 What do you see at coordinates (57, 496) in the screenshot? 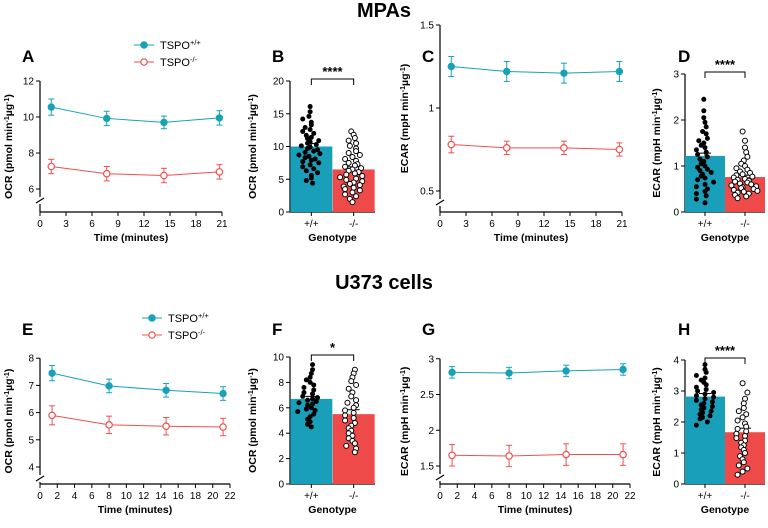
I see `x-tick-label: 2` at bounding box center [57, 496].